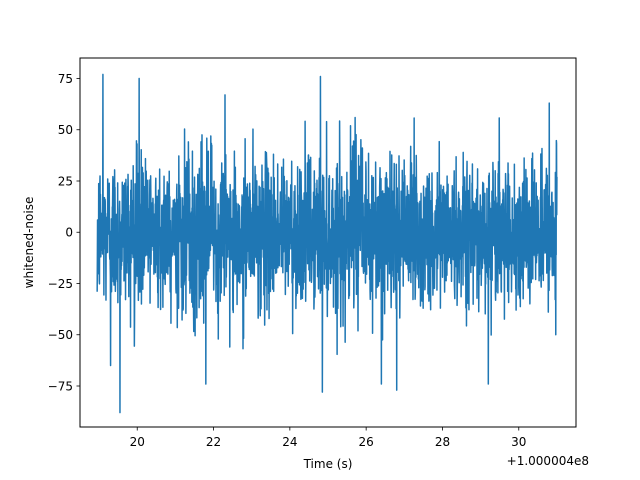 The width and height of the screenshot is (640, 480). Describe the element at coordinates (64, 232) in the screenshot. I see `y-axis-ticks: −75 −50 −25 0 25 50 75` at that location.